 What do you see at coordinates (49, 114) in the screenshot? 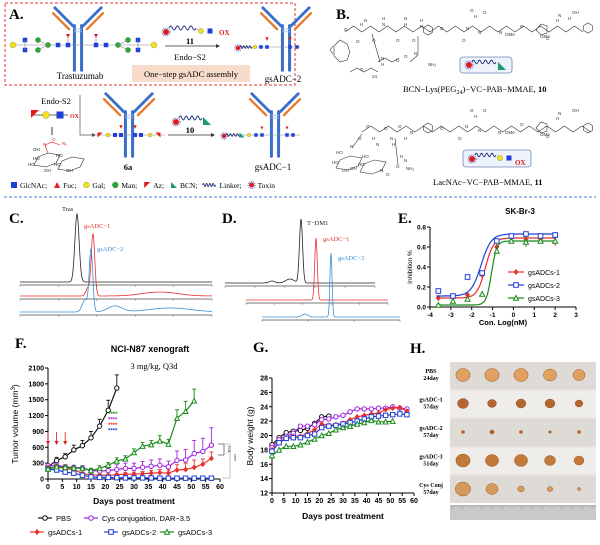
I see `az-lacnac-ox-reagent-icon` at bounding box center [49, 114].